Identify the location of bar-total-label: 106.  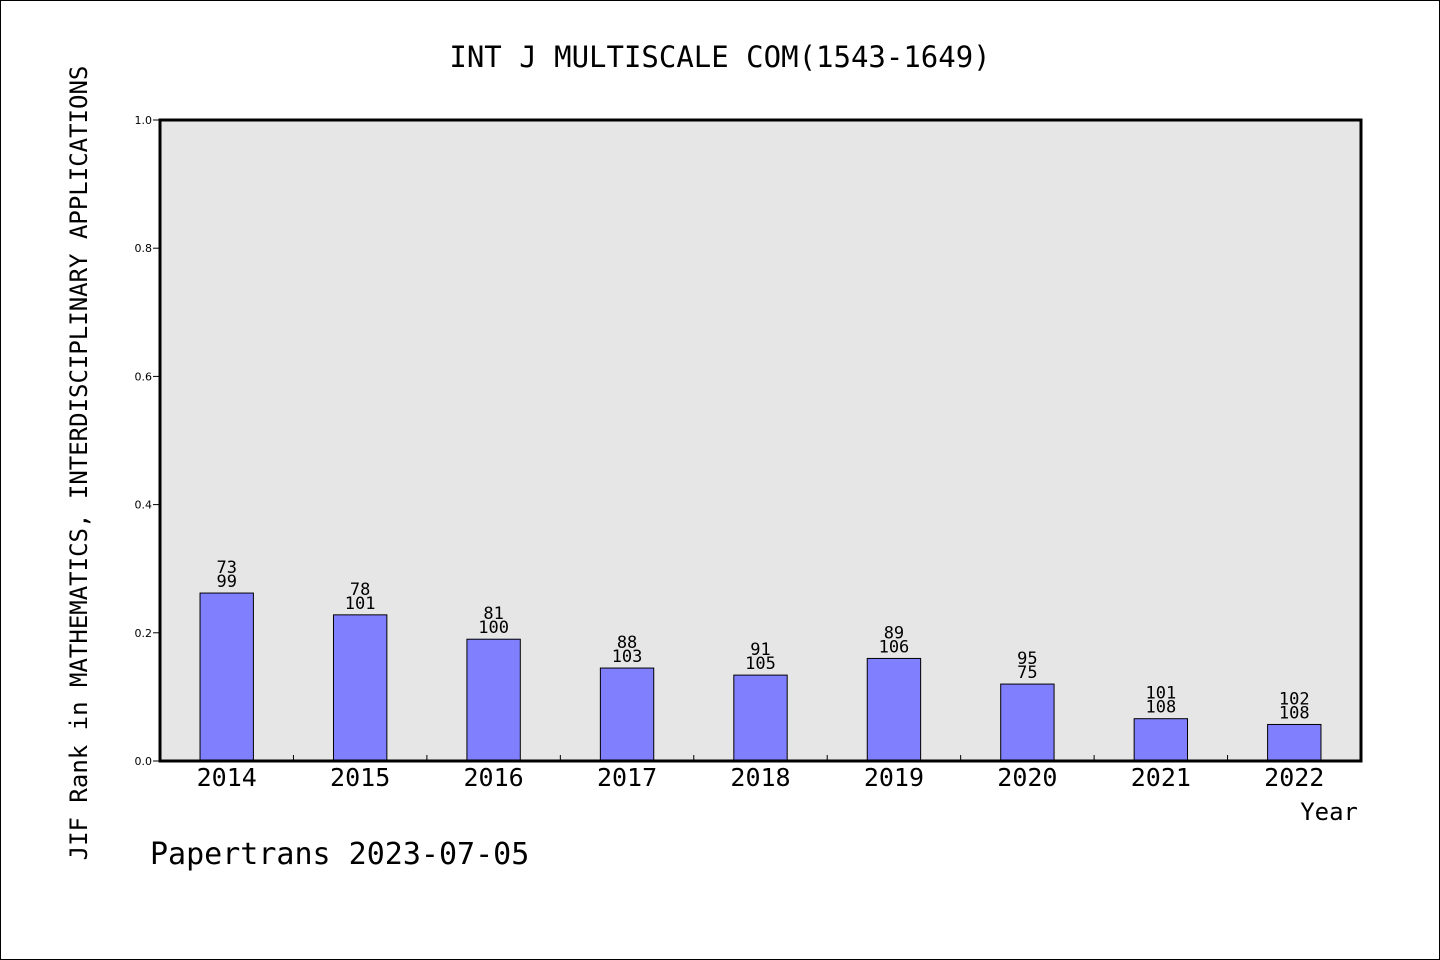
(894, 647).